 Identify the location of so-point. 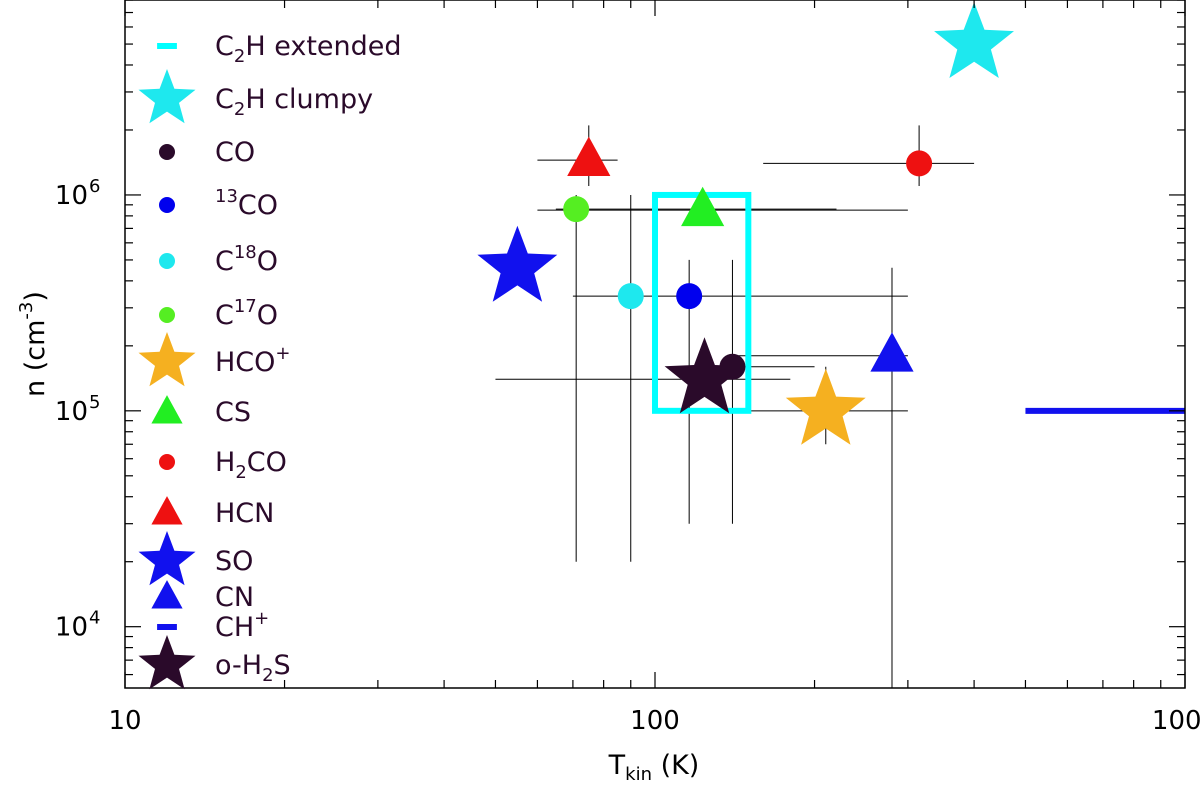
(517, 263).